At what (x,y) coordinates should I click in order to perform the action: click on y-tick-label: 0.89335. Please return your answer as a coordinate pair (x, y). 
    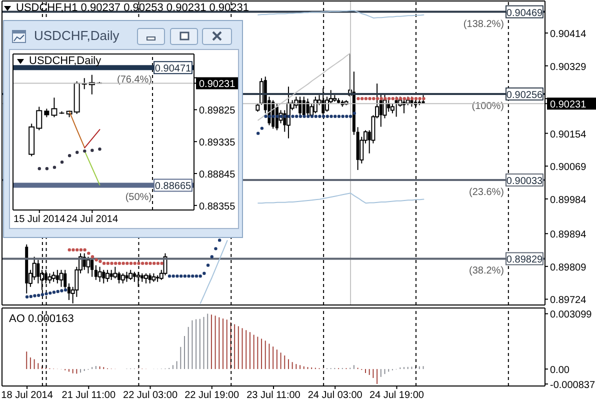
    Looking at the image, I should click on (217, 143).